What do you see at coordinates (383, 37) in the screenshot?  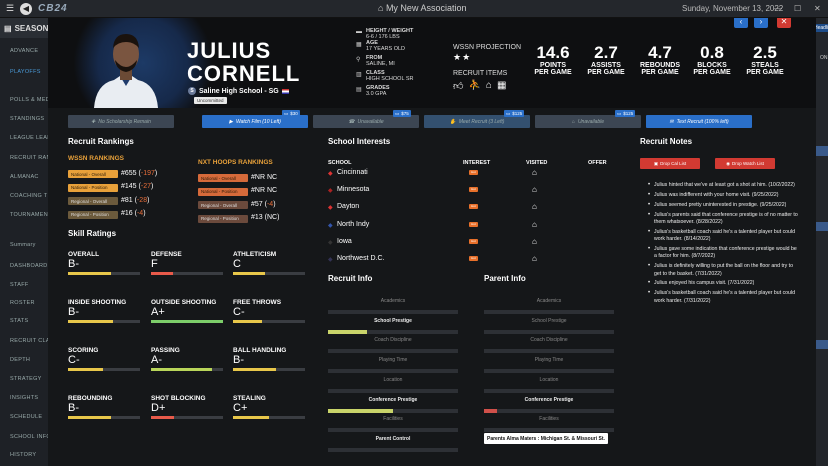 I see `bio-value: 6-6 / 176 LBS` at bounding box center [383, 37].